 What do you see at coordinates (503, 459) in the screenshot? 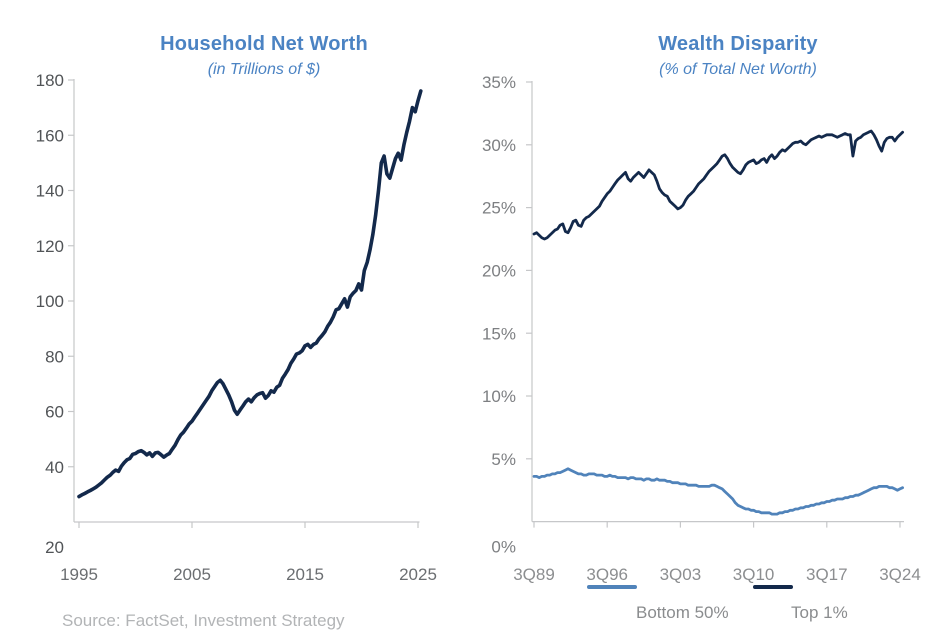
I see `right-y-tick-label: 5%` at bounding box center [503, 459].